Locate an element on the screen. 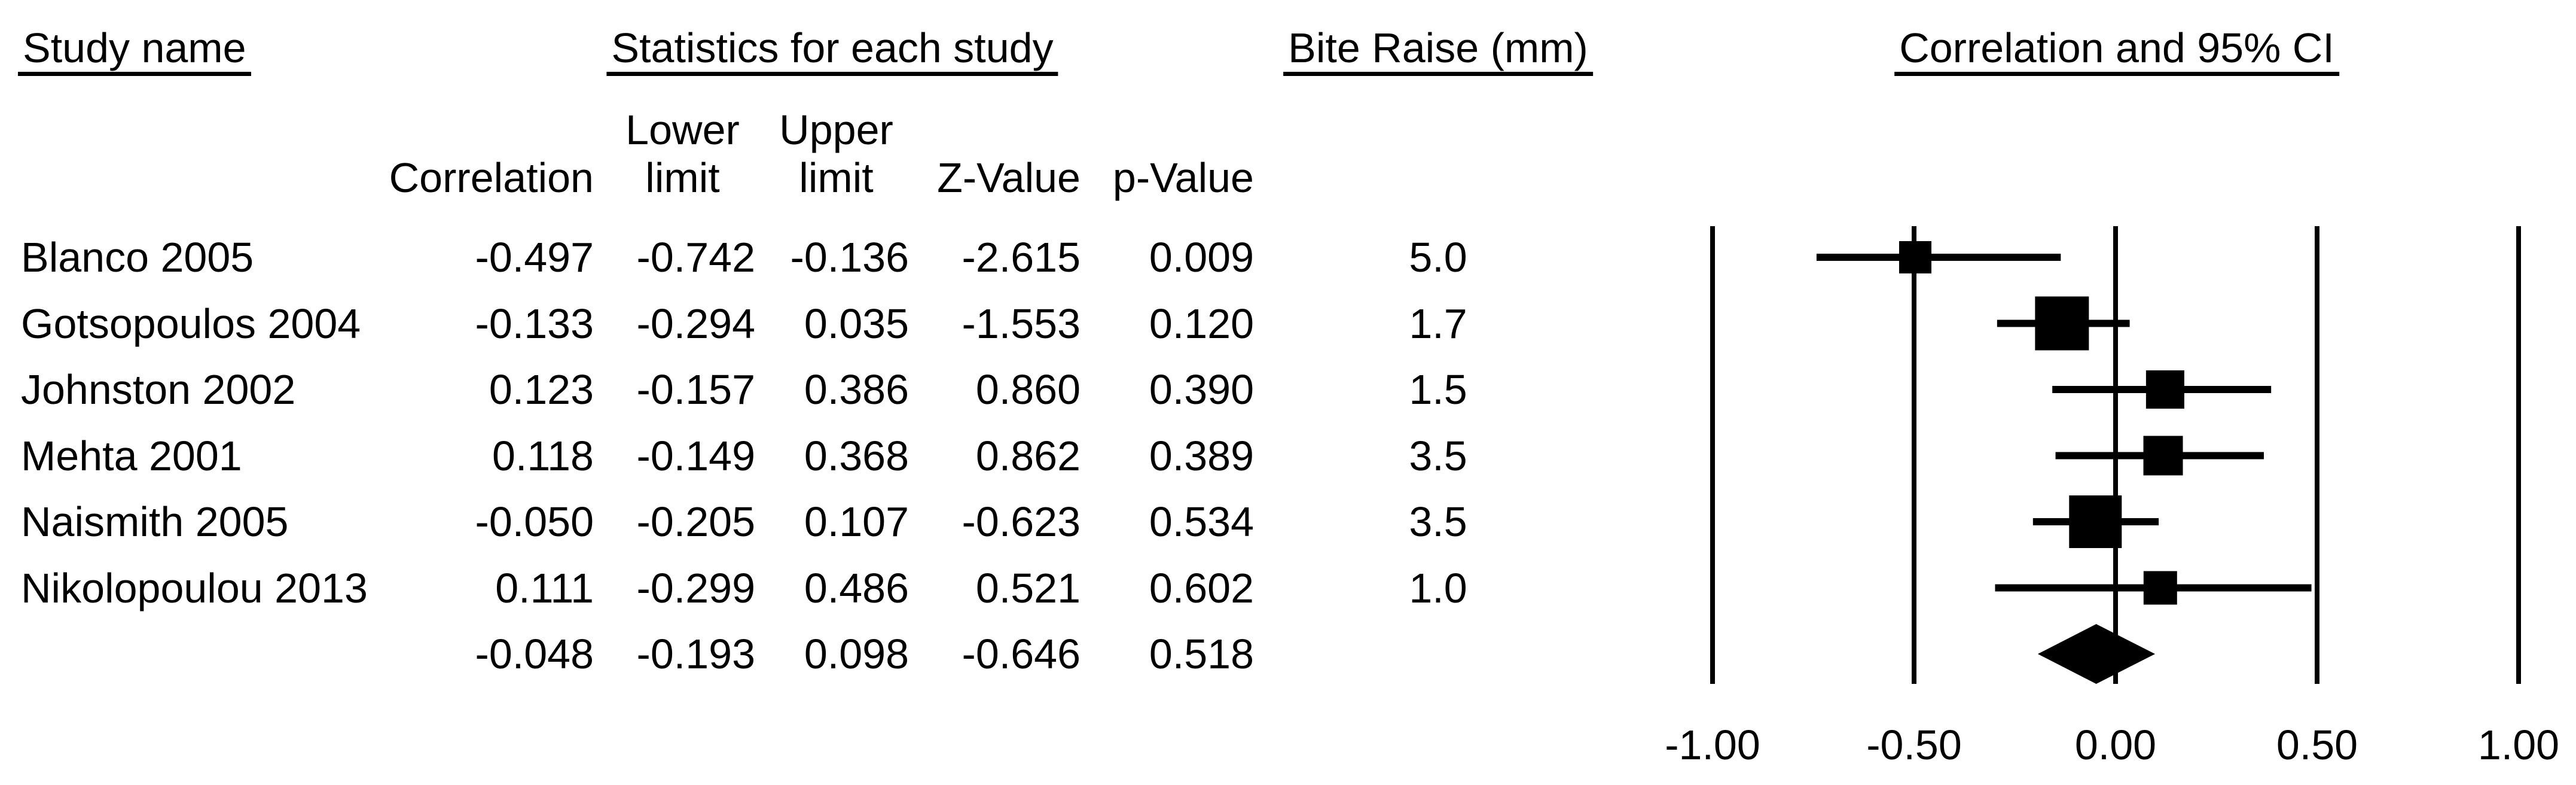 Image resolution: width=2576 pixels, height=785 pixels. p-value: 0.389 is located at coordinates (1201, 456).